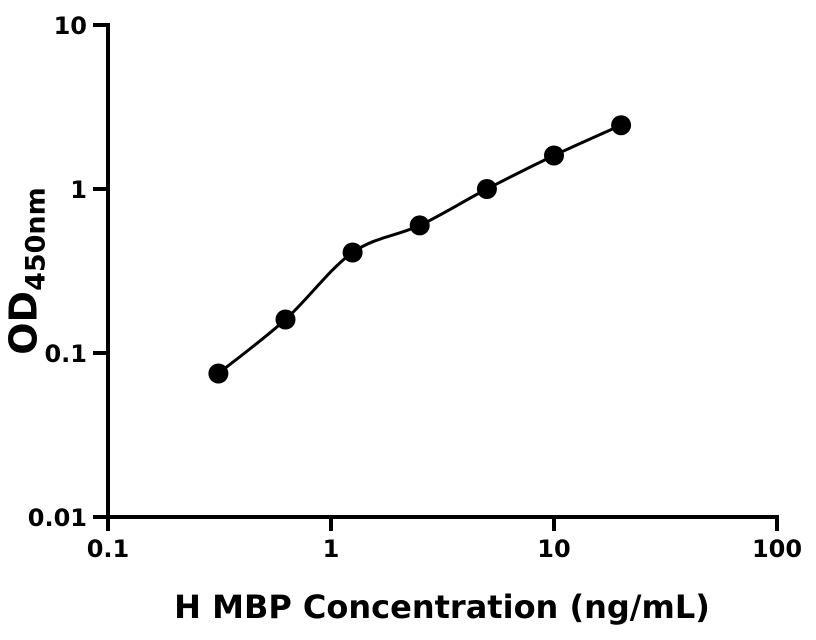 Image resolution: width=816 pixels, height=640 pixels. Describe the element at coordinates (777, 549) in the screenshot. I see `x-tick-label: 100` at that location.